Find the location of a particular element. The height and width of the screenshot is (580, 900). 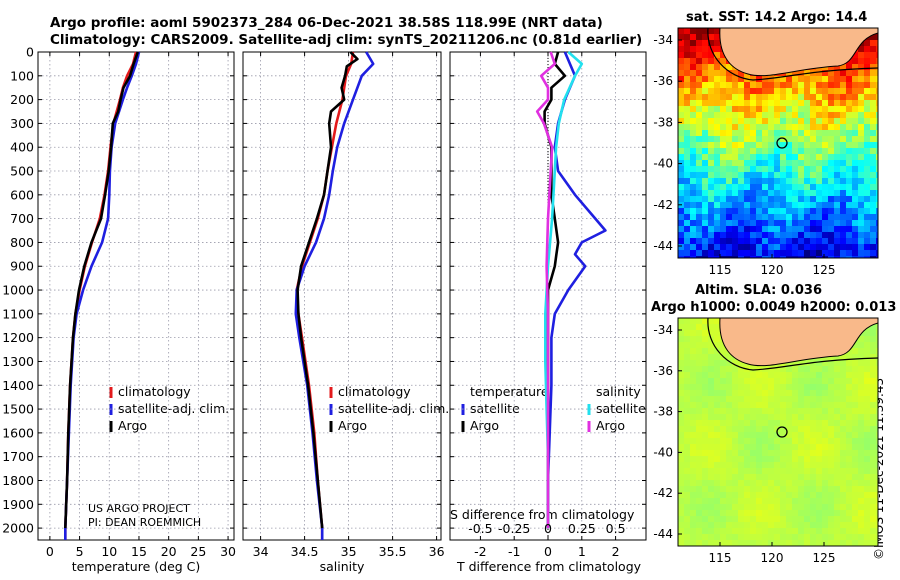

land-mass is located at coordinates (798, 52).